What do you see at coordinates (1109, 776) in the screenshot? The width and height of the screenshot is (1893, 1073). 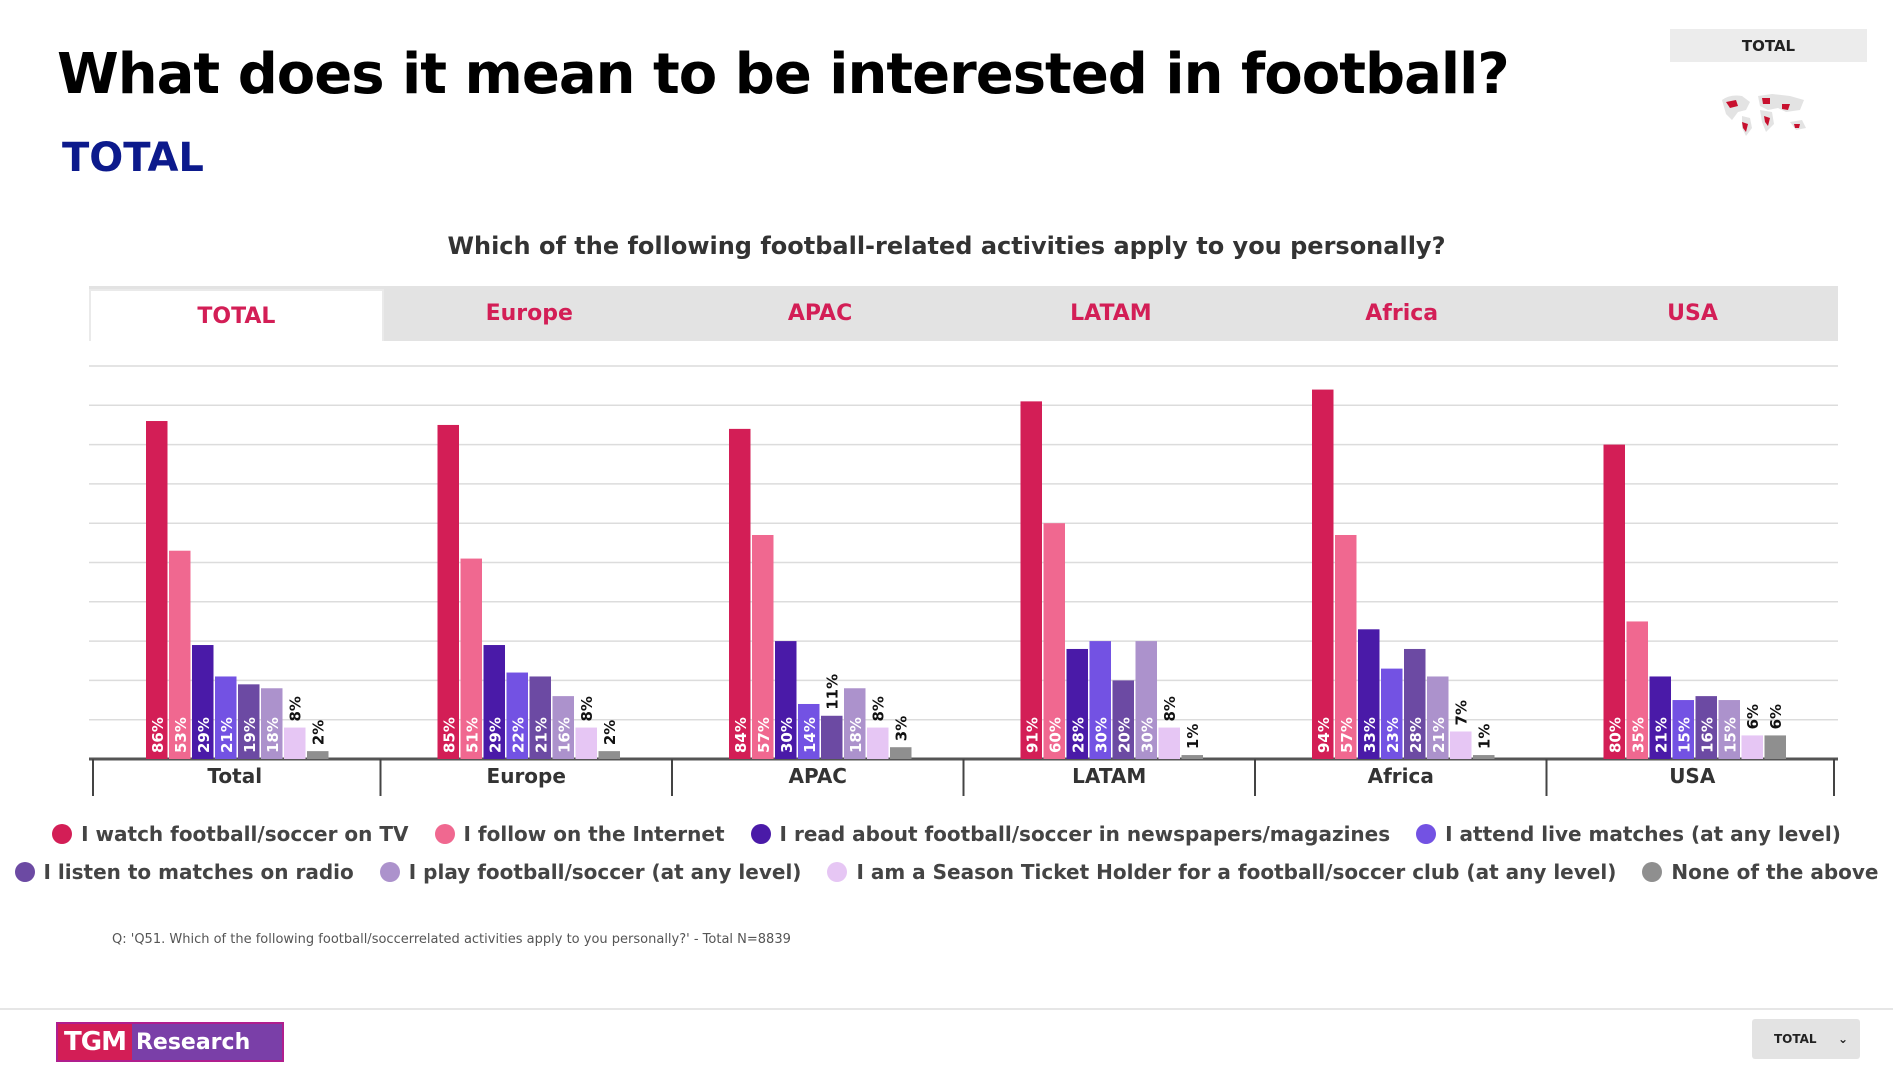 I see `category-label: LATAM` at bounding box center [1109, 776].